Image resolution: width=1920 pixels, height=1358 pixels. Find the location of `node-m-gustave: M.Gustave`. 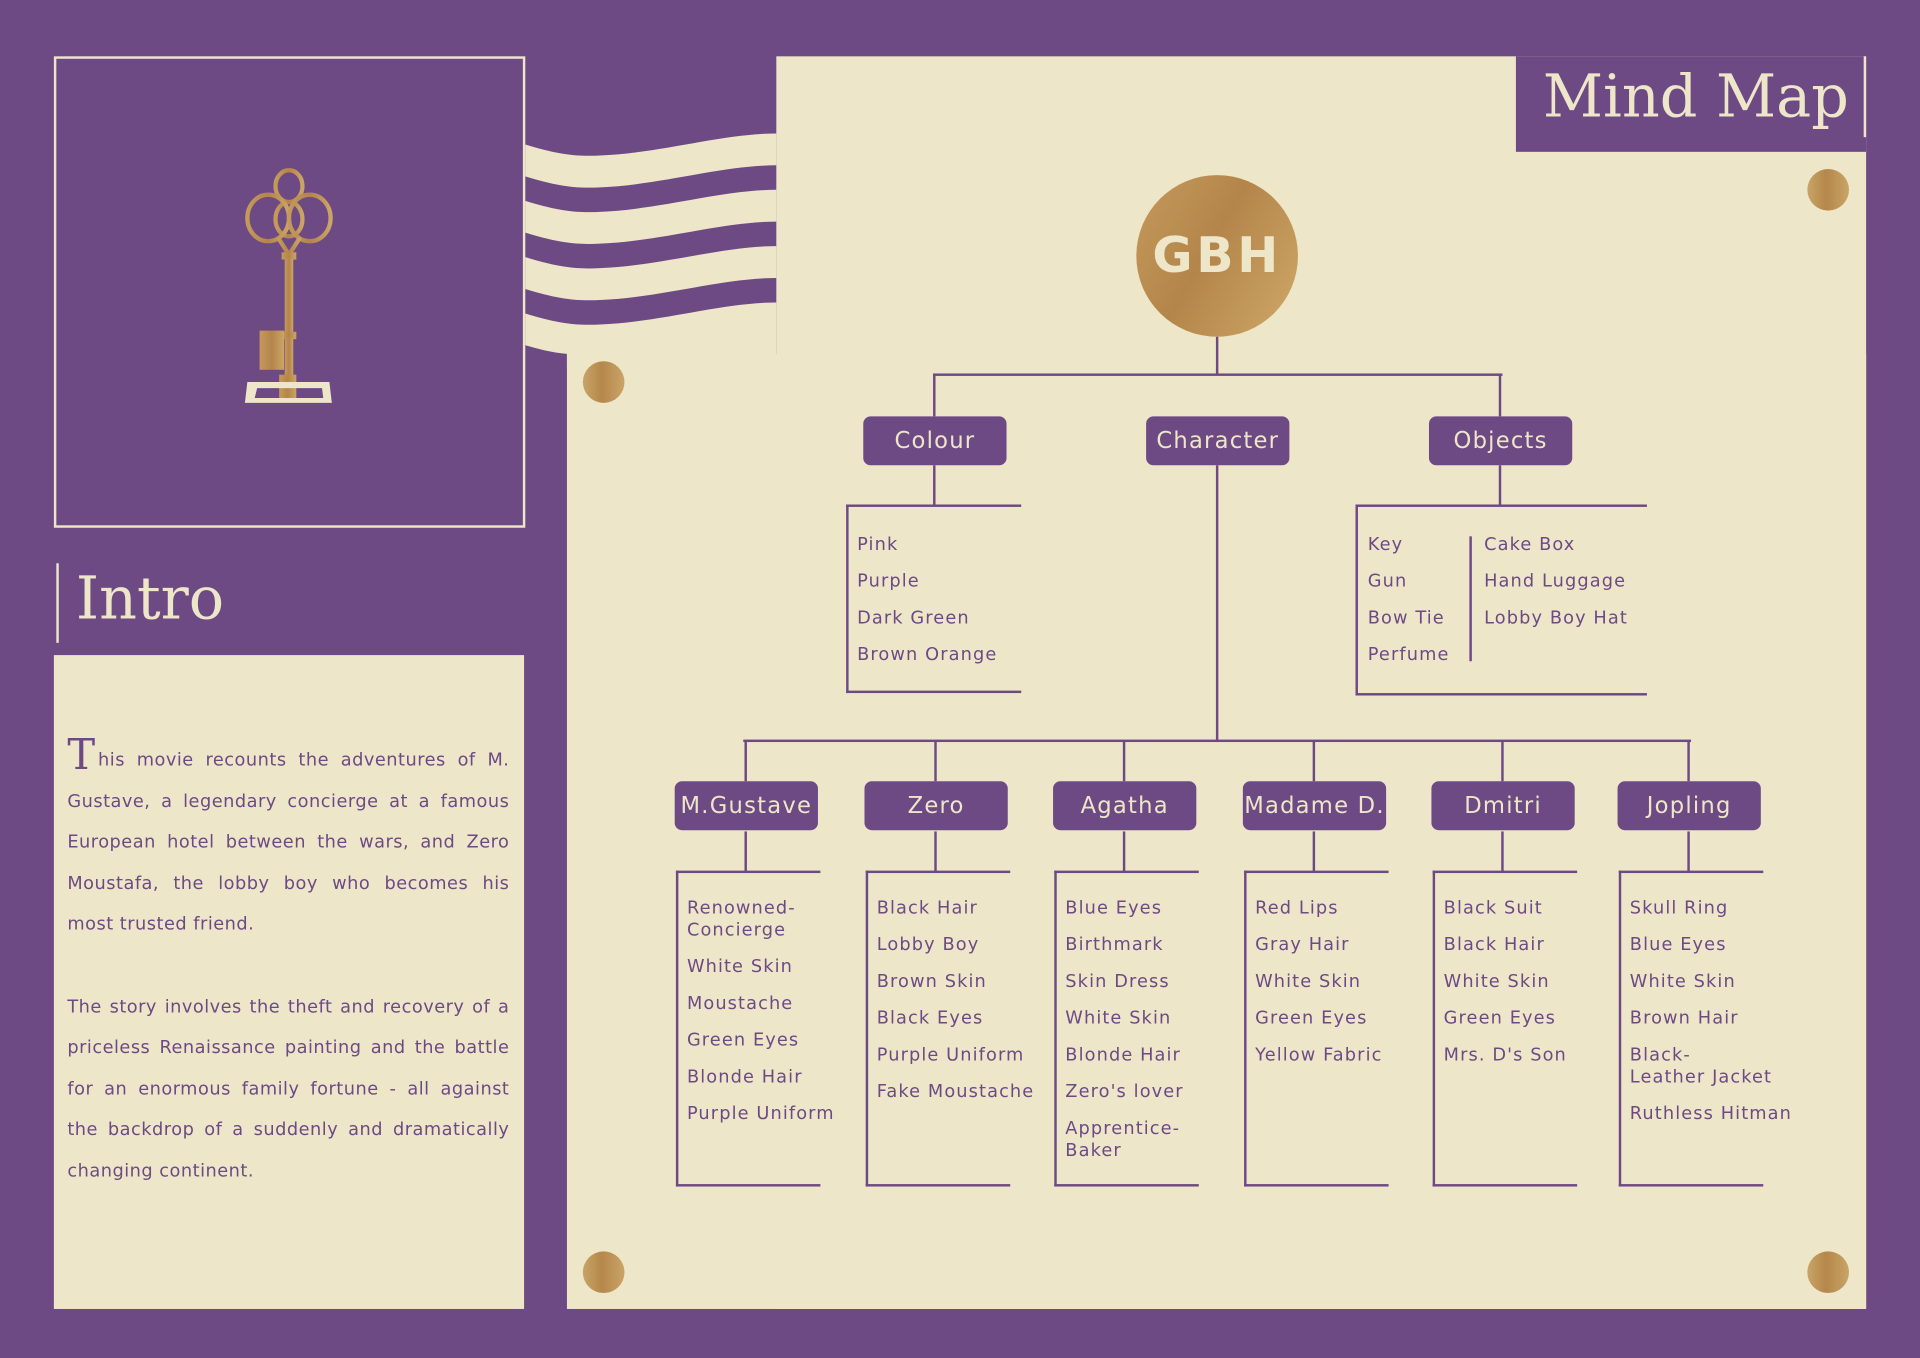

node-m-gustave: M.Gustave is located at coordinates (746, 806).